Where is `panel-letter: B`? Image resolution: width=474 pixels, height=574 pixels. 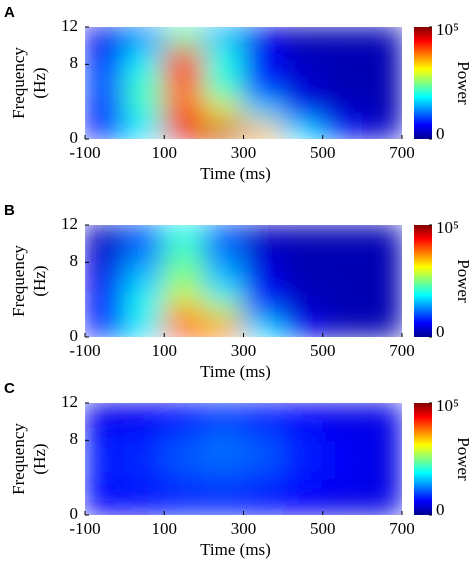 panel-letter: B is located at coordinates (9, 210).